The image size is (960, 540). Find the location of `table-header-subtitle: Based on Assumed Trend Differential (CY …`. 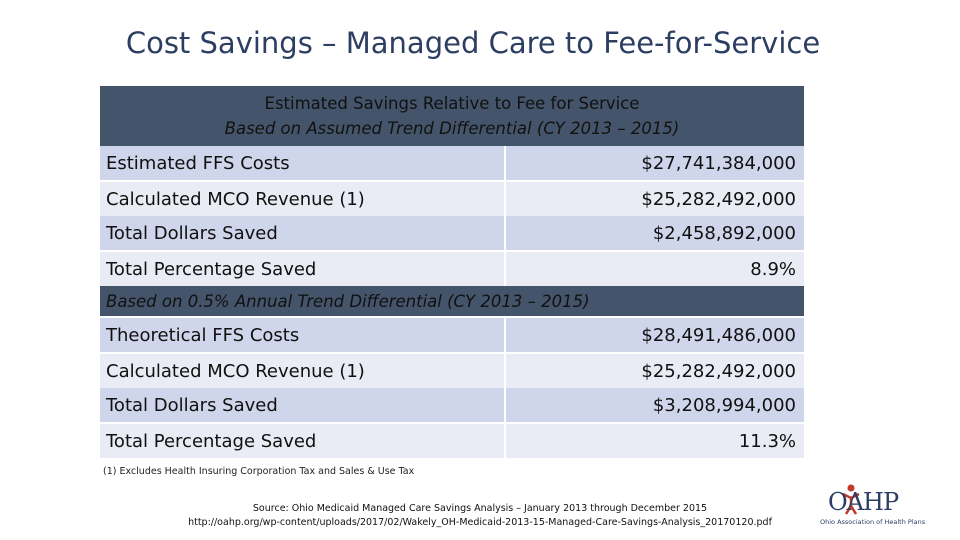

table-header-subtitle: Based on Assumed Trend Differential (CY … is located at coordinates (452, 128).